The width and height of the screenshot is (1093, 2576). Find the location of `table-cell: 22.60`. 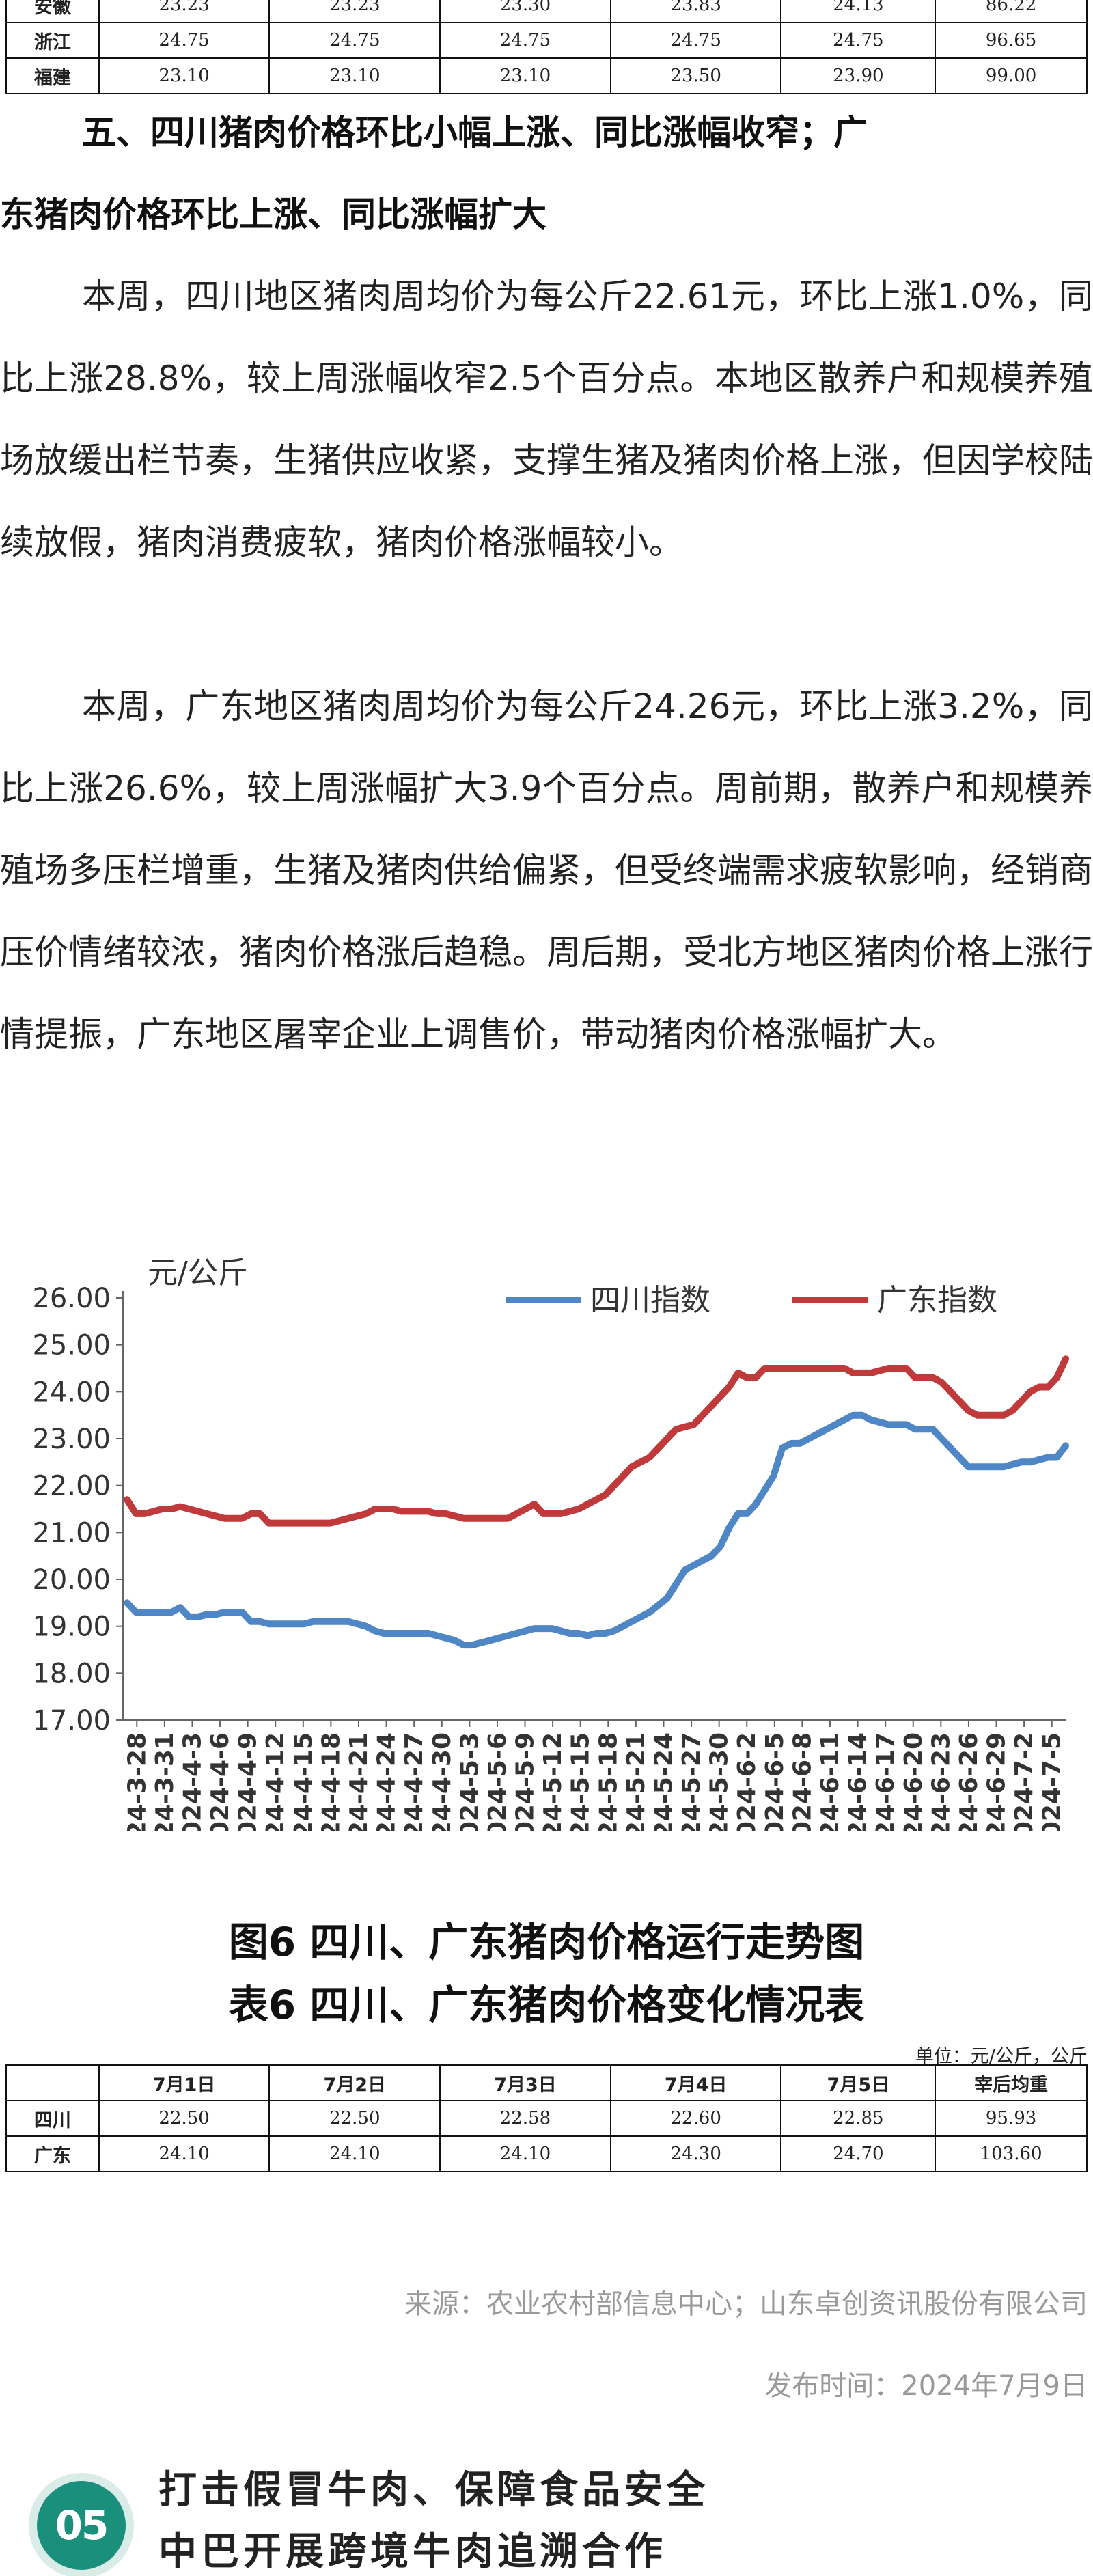

table-cell: 22.60 is located at coordinates (695, 2118).